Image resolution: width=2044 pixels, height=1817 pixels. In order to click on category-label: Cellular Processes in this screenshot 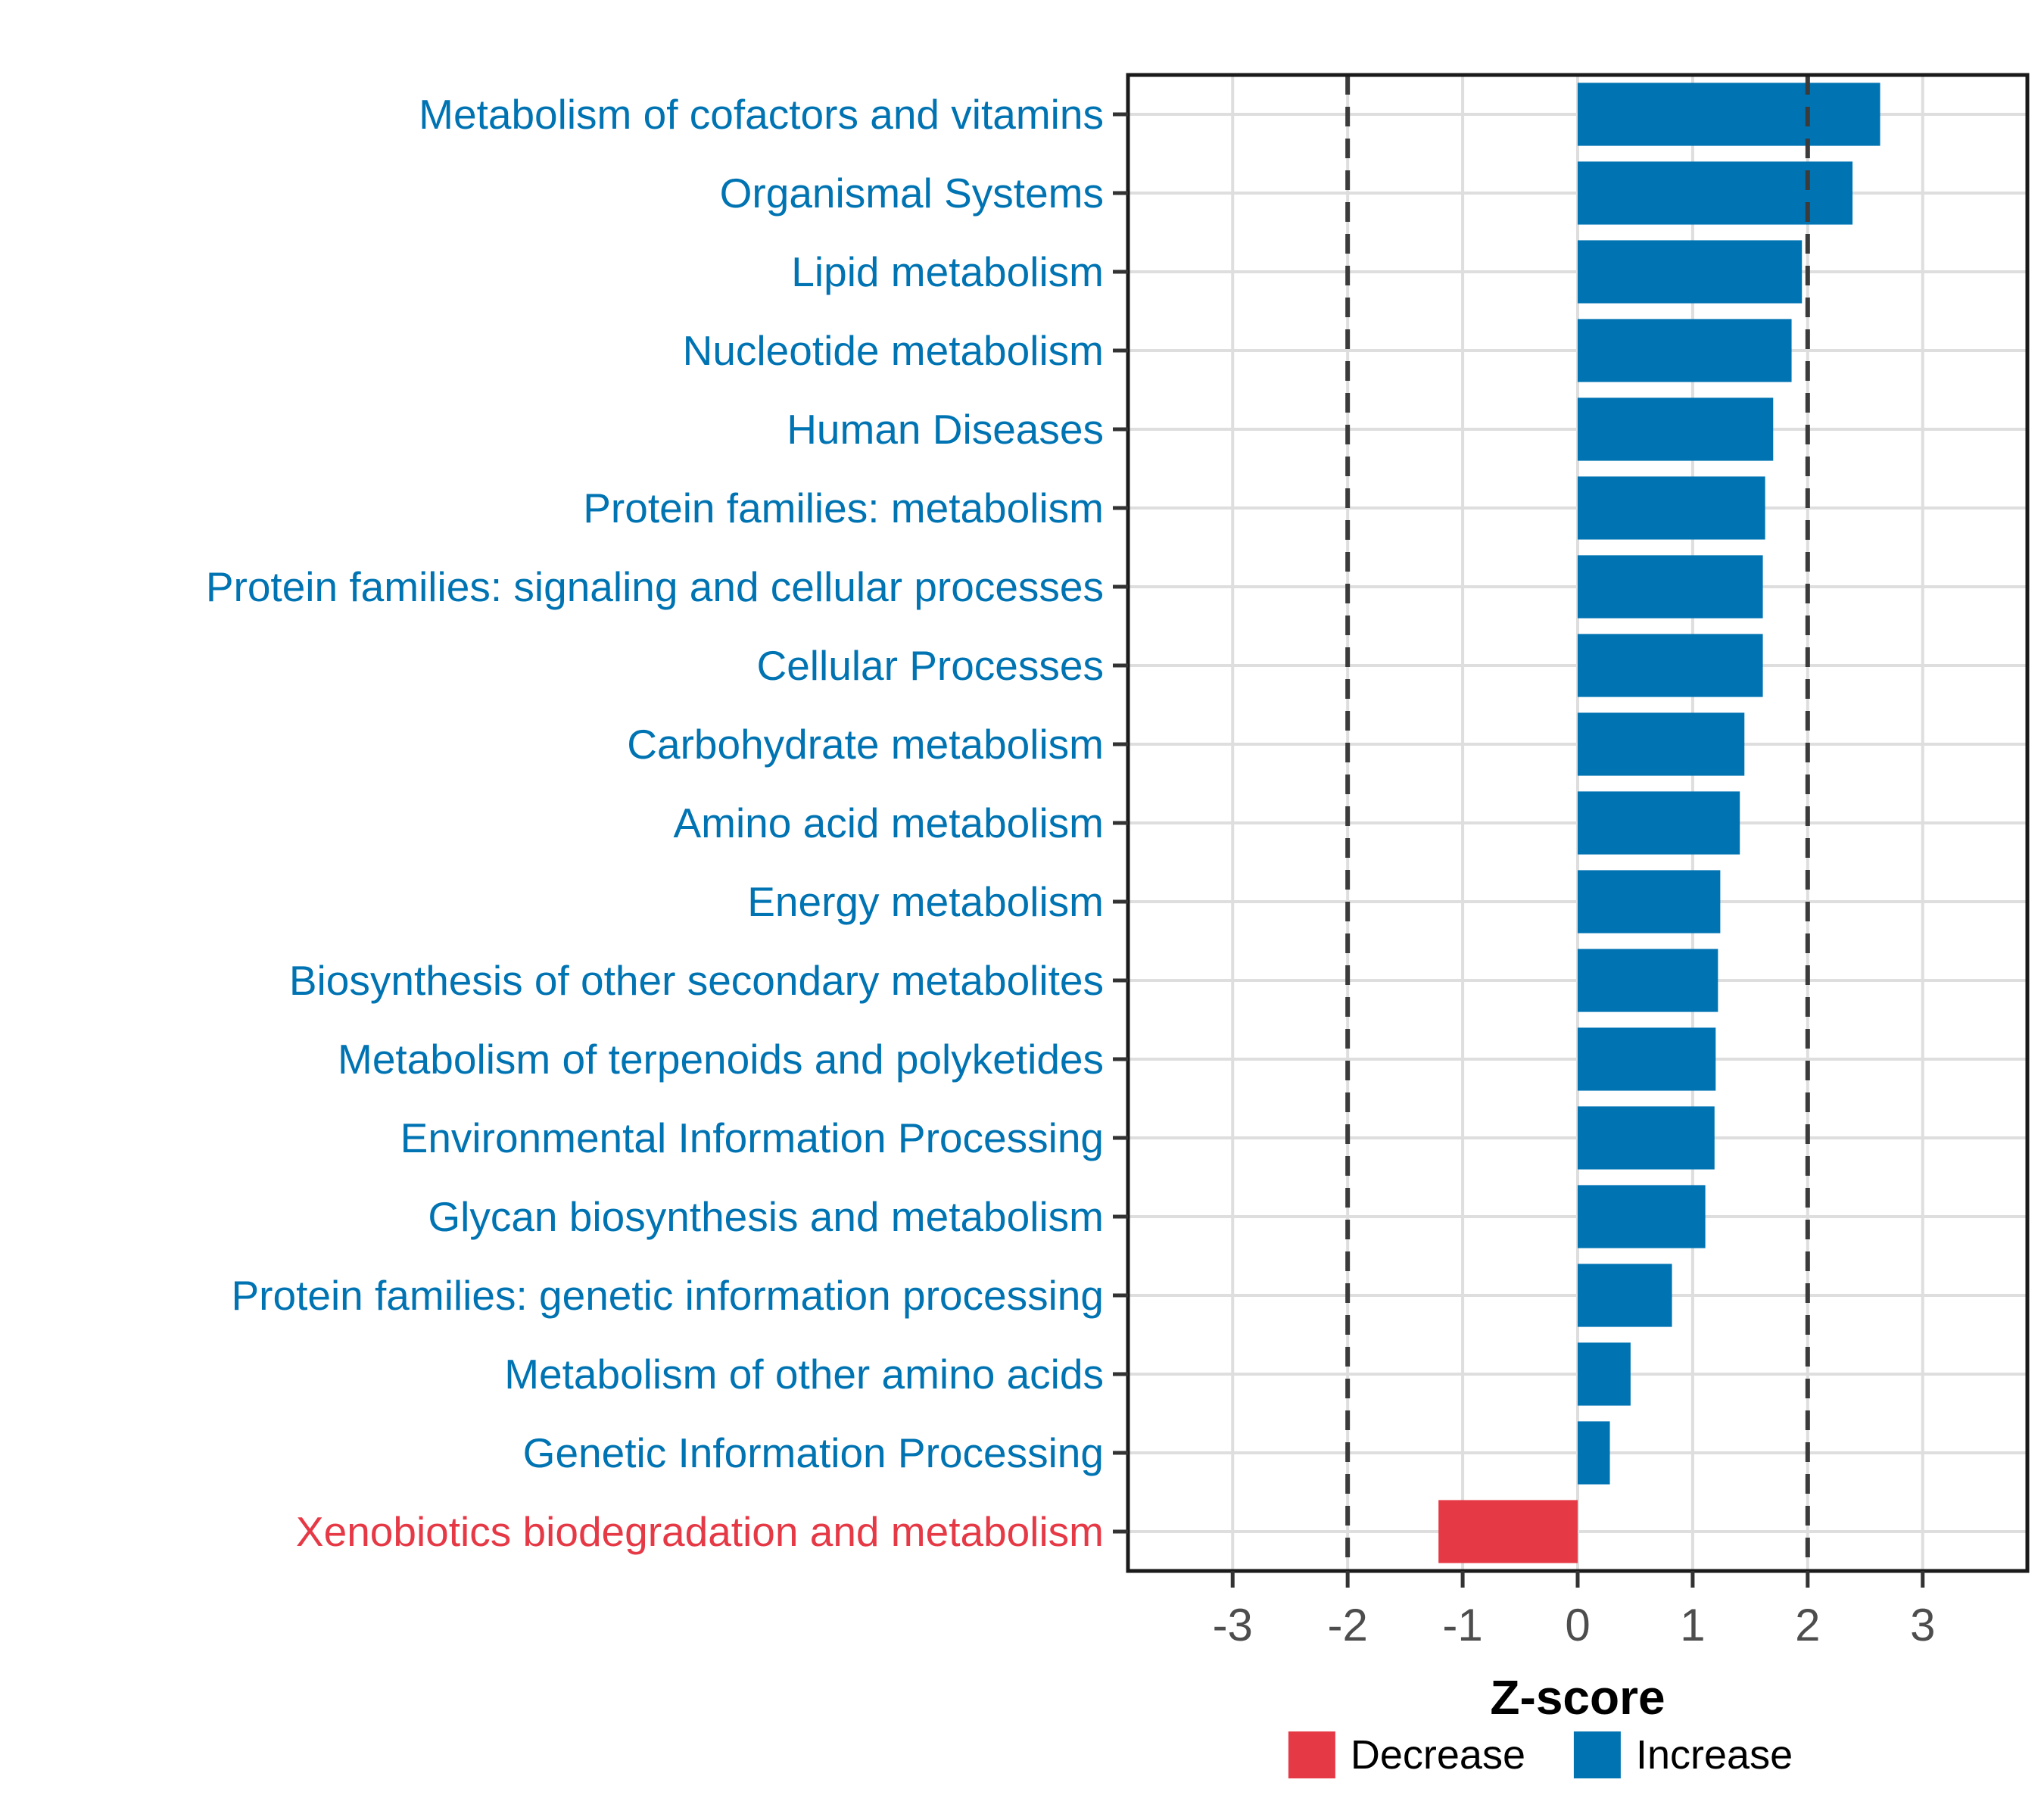, I will do `click(930, 665)`.